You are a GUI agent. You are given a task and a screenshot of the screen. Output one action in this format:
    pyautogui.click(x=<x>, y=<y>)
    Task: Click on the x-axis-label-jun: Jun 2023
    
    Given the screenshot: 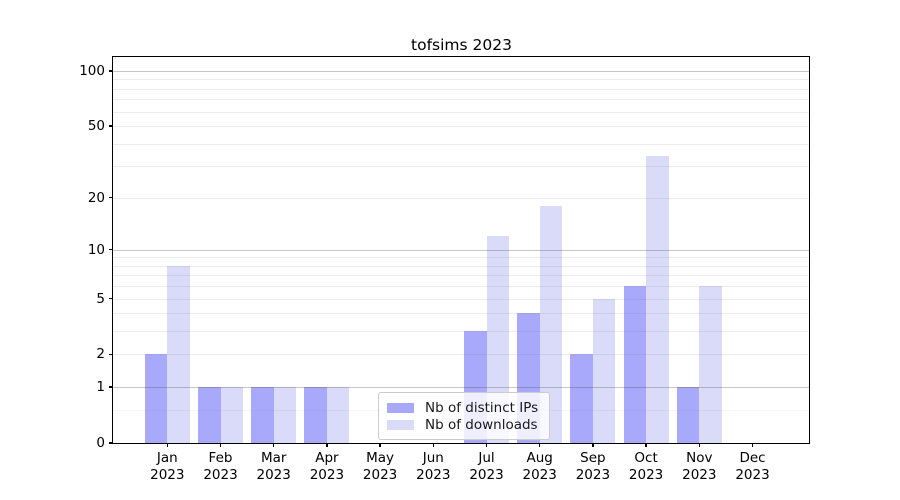 What is the action you would take?
    pyautogui.click(x=433, y=466)
    